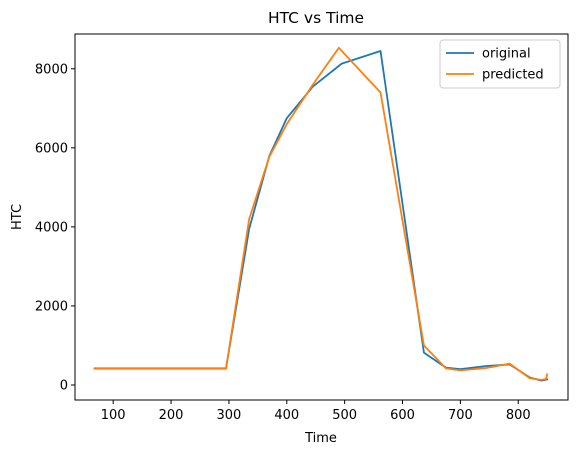  What do you see at coordinates (402, 415) in the screenshot?
I see `x-tick-label: 600` at bounding box center [402, 415].